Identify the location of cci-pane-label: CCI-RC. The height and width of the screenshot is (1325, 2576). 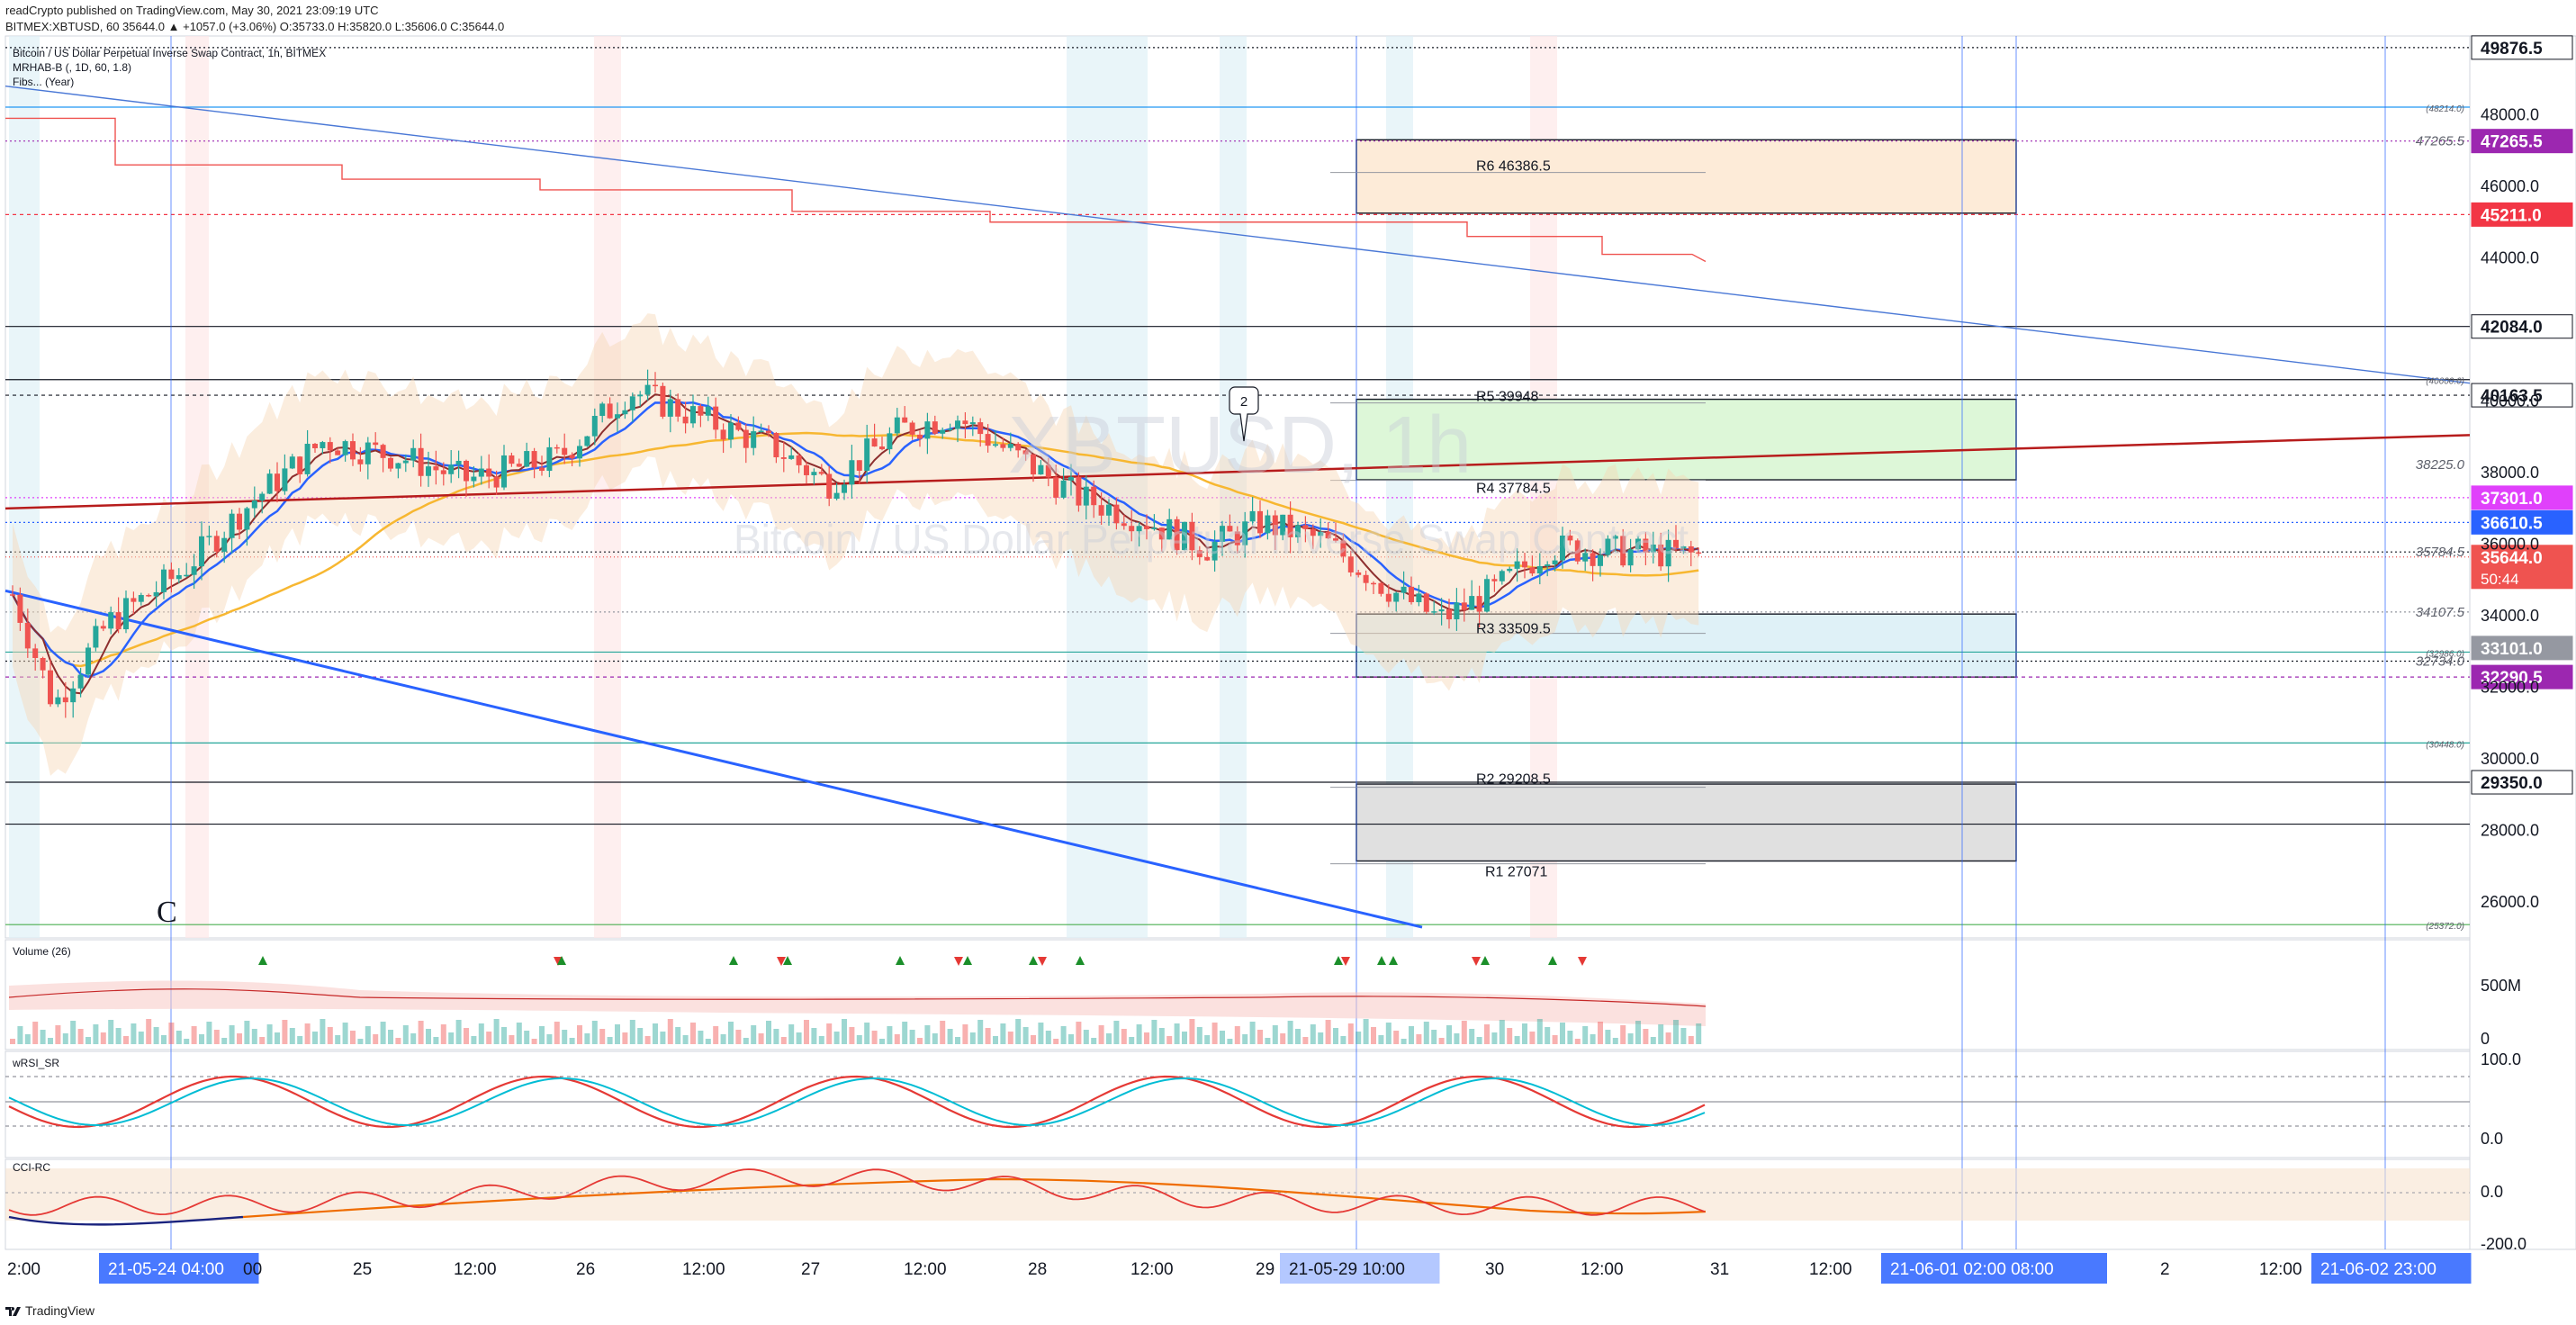
(31, 1167).